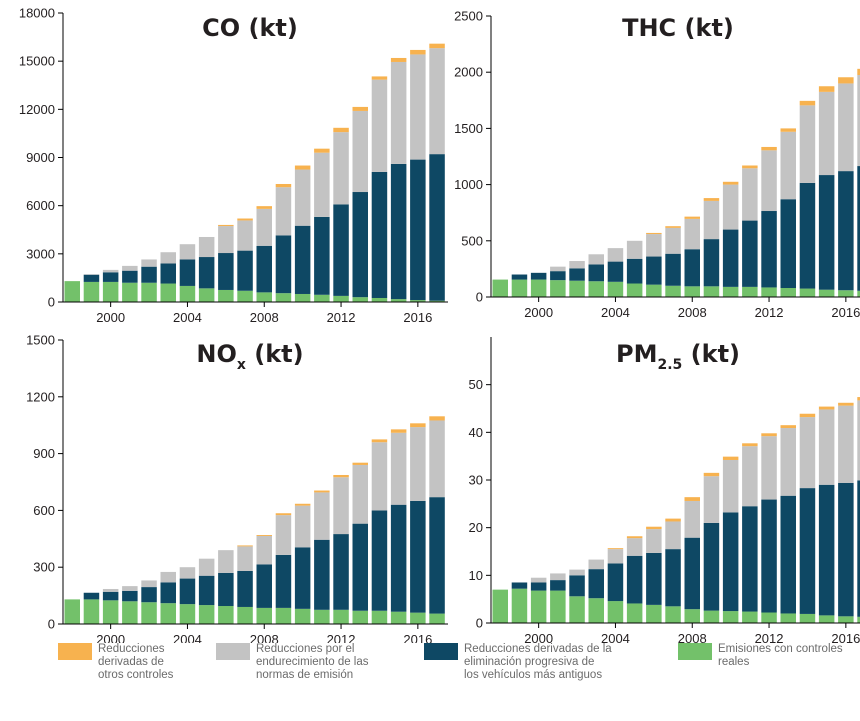 This screenshot has width=860, height=721. Describe the element at coordinates (692, 637) in the screenshot. I see `x-tick-label: 2008` at that location.